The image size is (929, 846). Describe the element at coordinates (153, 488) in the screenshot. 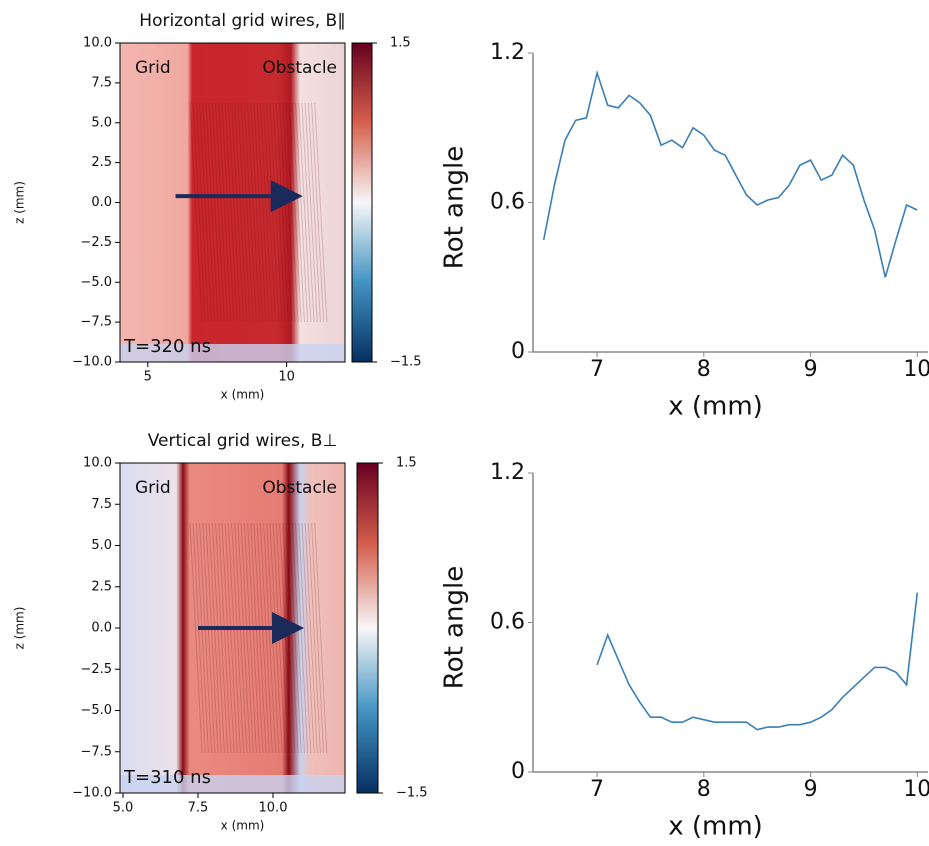

I see `annotation: Grid` at that location.